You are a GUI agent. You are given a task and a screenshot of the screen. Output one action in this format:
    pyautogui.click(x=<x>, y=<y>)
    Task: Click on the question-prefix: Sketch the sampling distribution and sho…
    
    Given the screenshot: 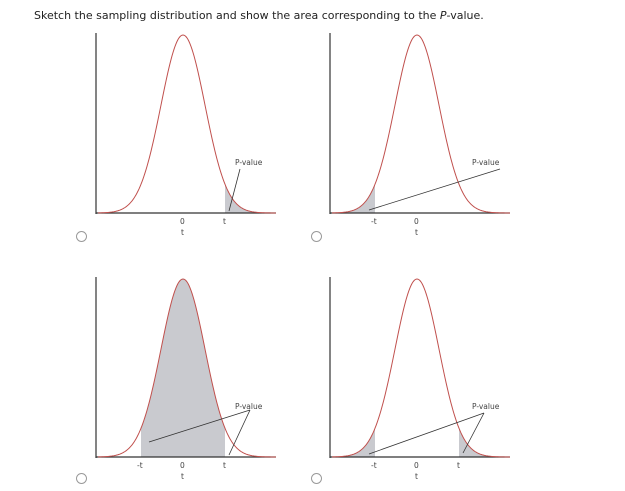 What is the action you would take?
    pyautogui.click(x=237, y=15)
    